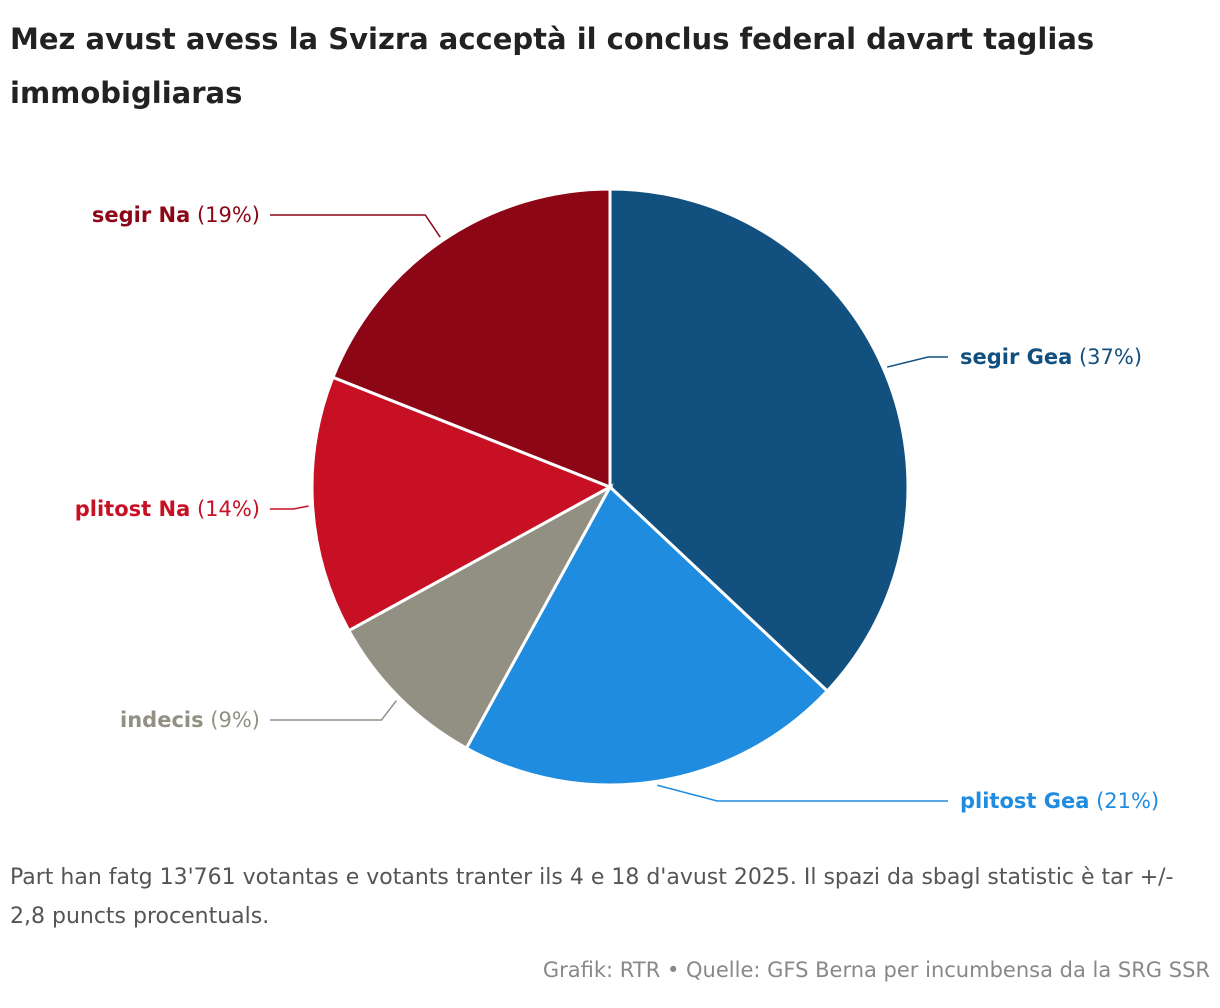  What do you see at coordinates (235, 720) in the screenshot?
I see `slice-label-value: (9%)` at bounding box center [235, 720].